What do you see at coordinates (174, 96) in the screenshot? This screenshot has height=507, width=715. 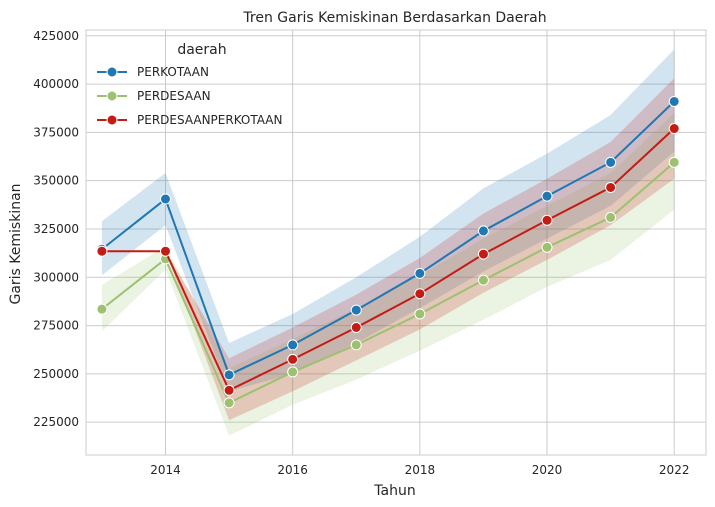 I see `legend-label: PERDESAAN` at bounding box center [174, 96].